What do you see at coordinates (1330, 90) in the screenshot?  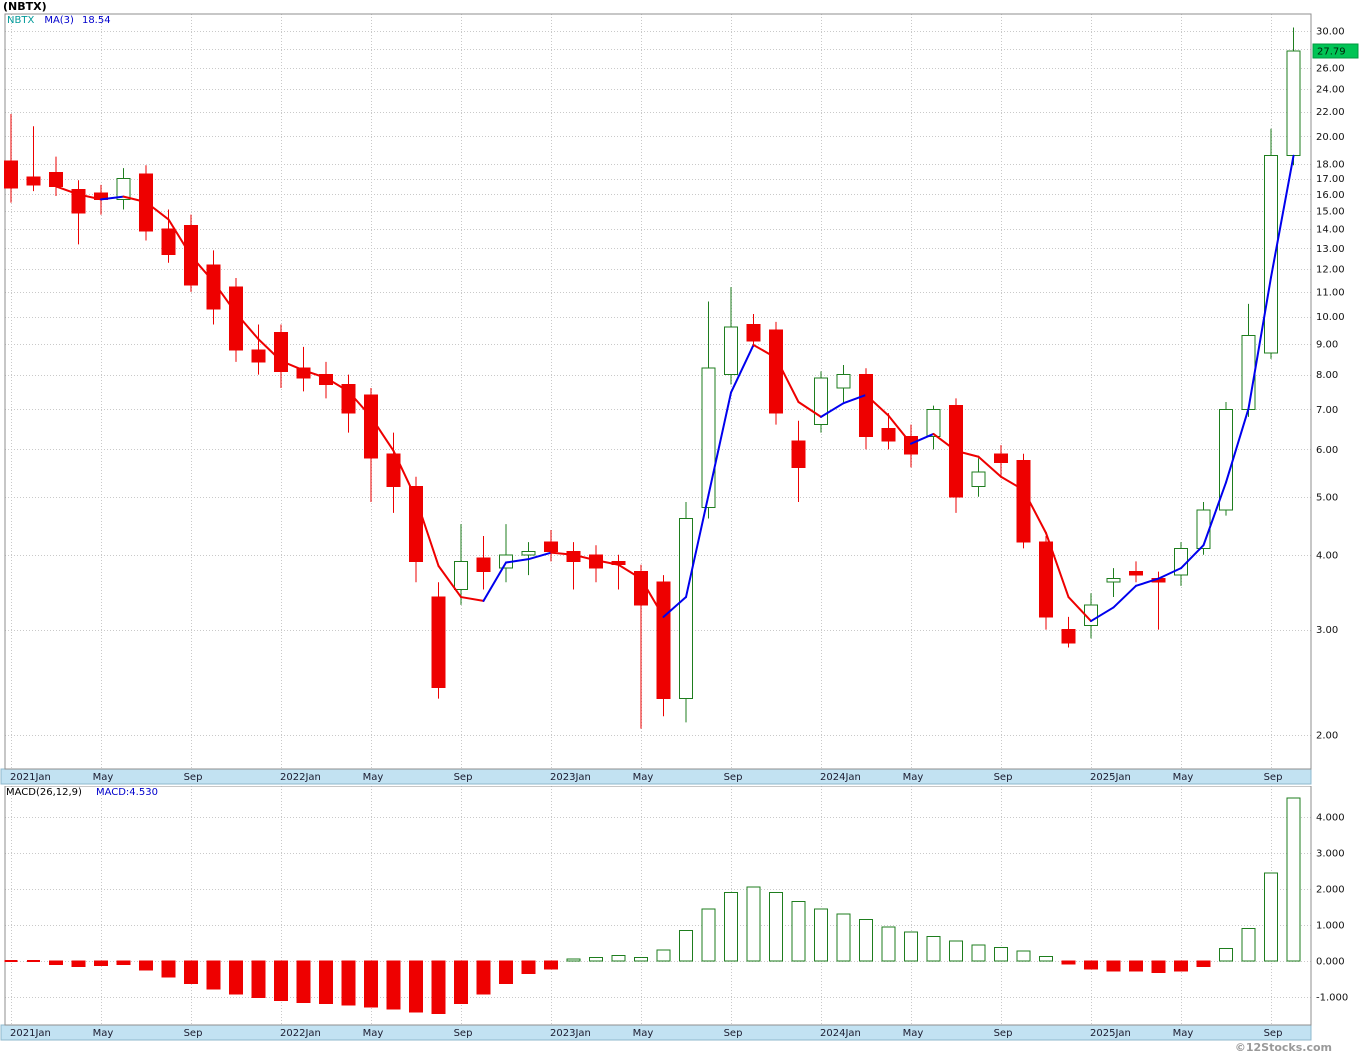 I see `price-y-tick-label: 24.00` at bounding box center [1330, 90].